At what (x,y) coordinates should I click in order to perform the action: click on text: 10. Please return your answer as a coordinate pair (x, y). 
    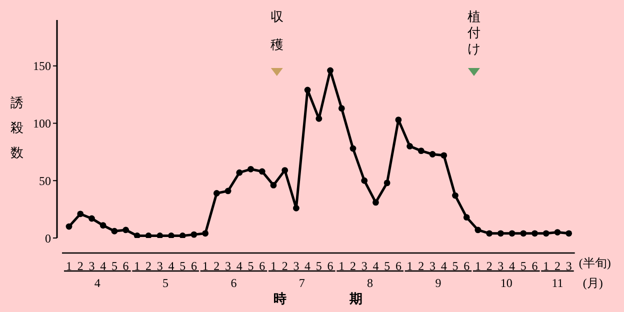
    Looking at the image, I should click on (506, 283).